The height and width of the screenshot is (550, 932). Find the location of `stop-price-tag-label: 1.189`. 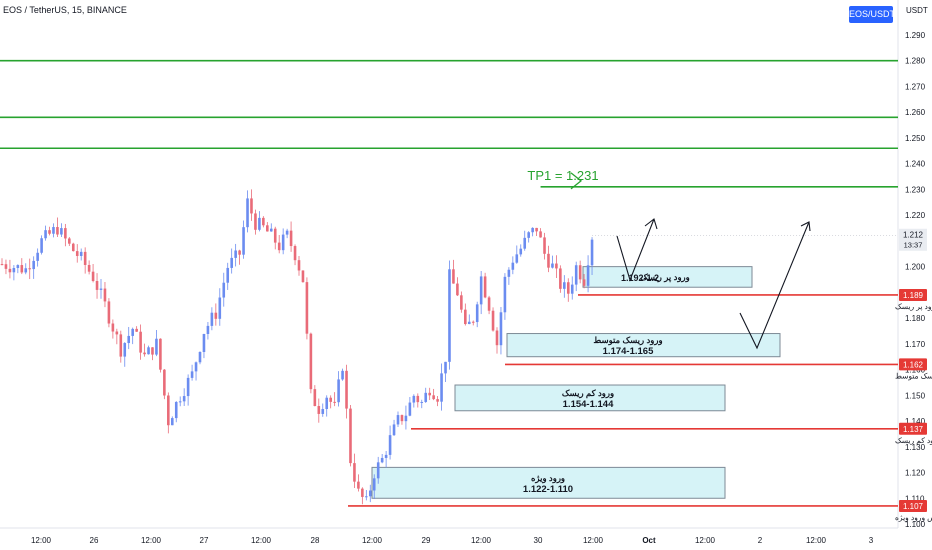

stop-price-tag-label: 1.189 is located at coordinates (913, 295).